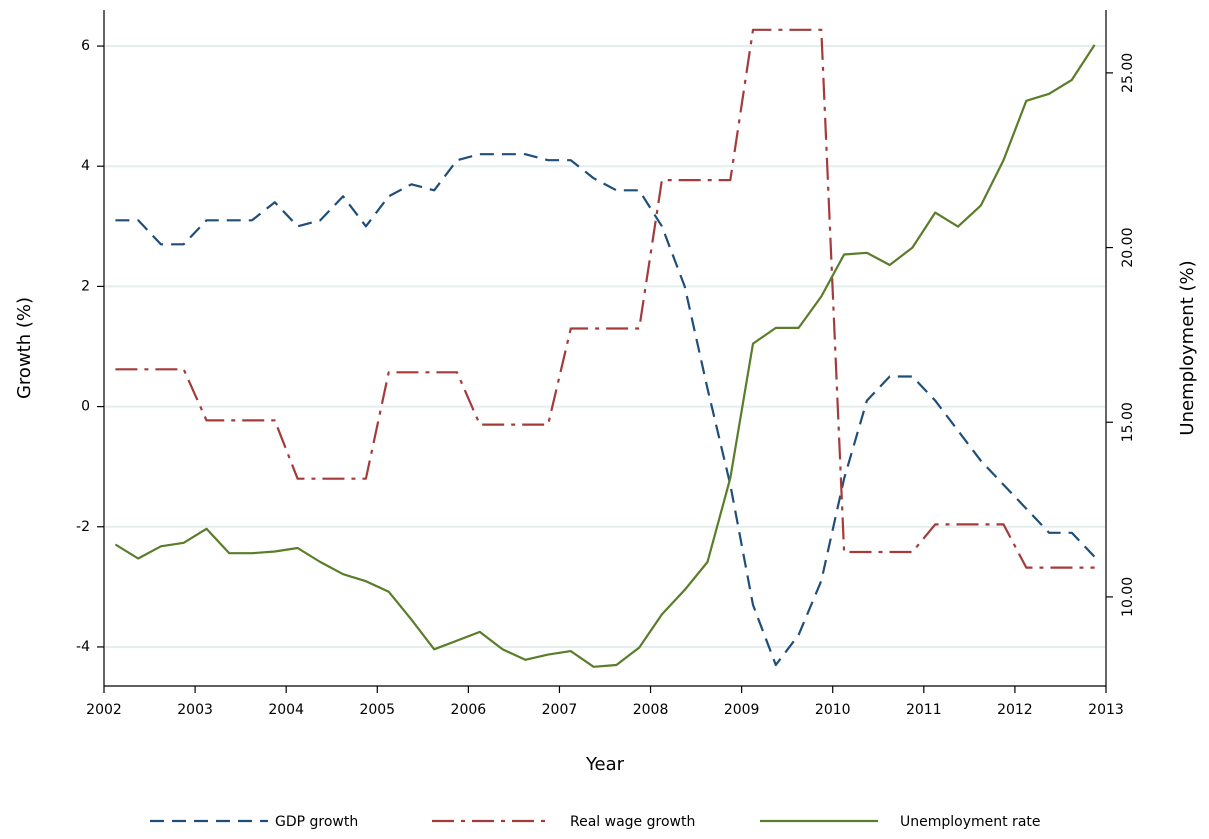  I want to click on x-tick-label: 2009, so click(742, 710).